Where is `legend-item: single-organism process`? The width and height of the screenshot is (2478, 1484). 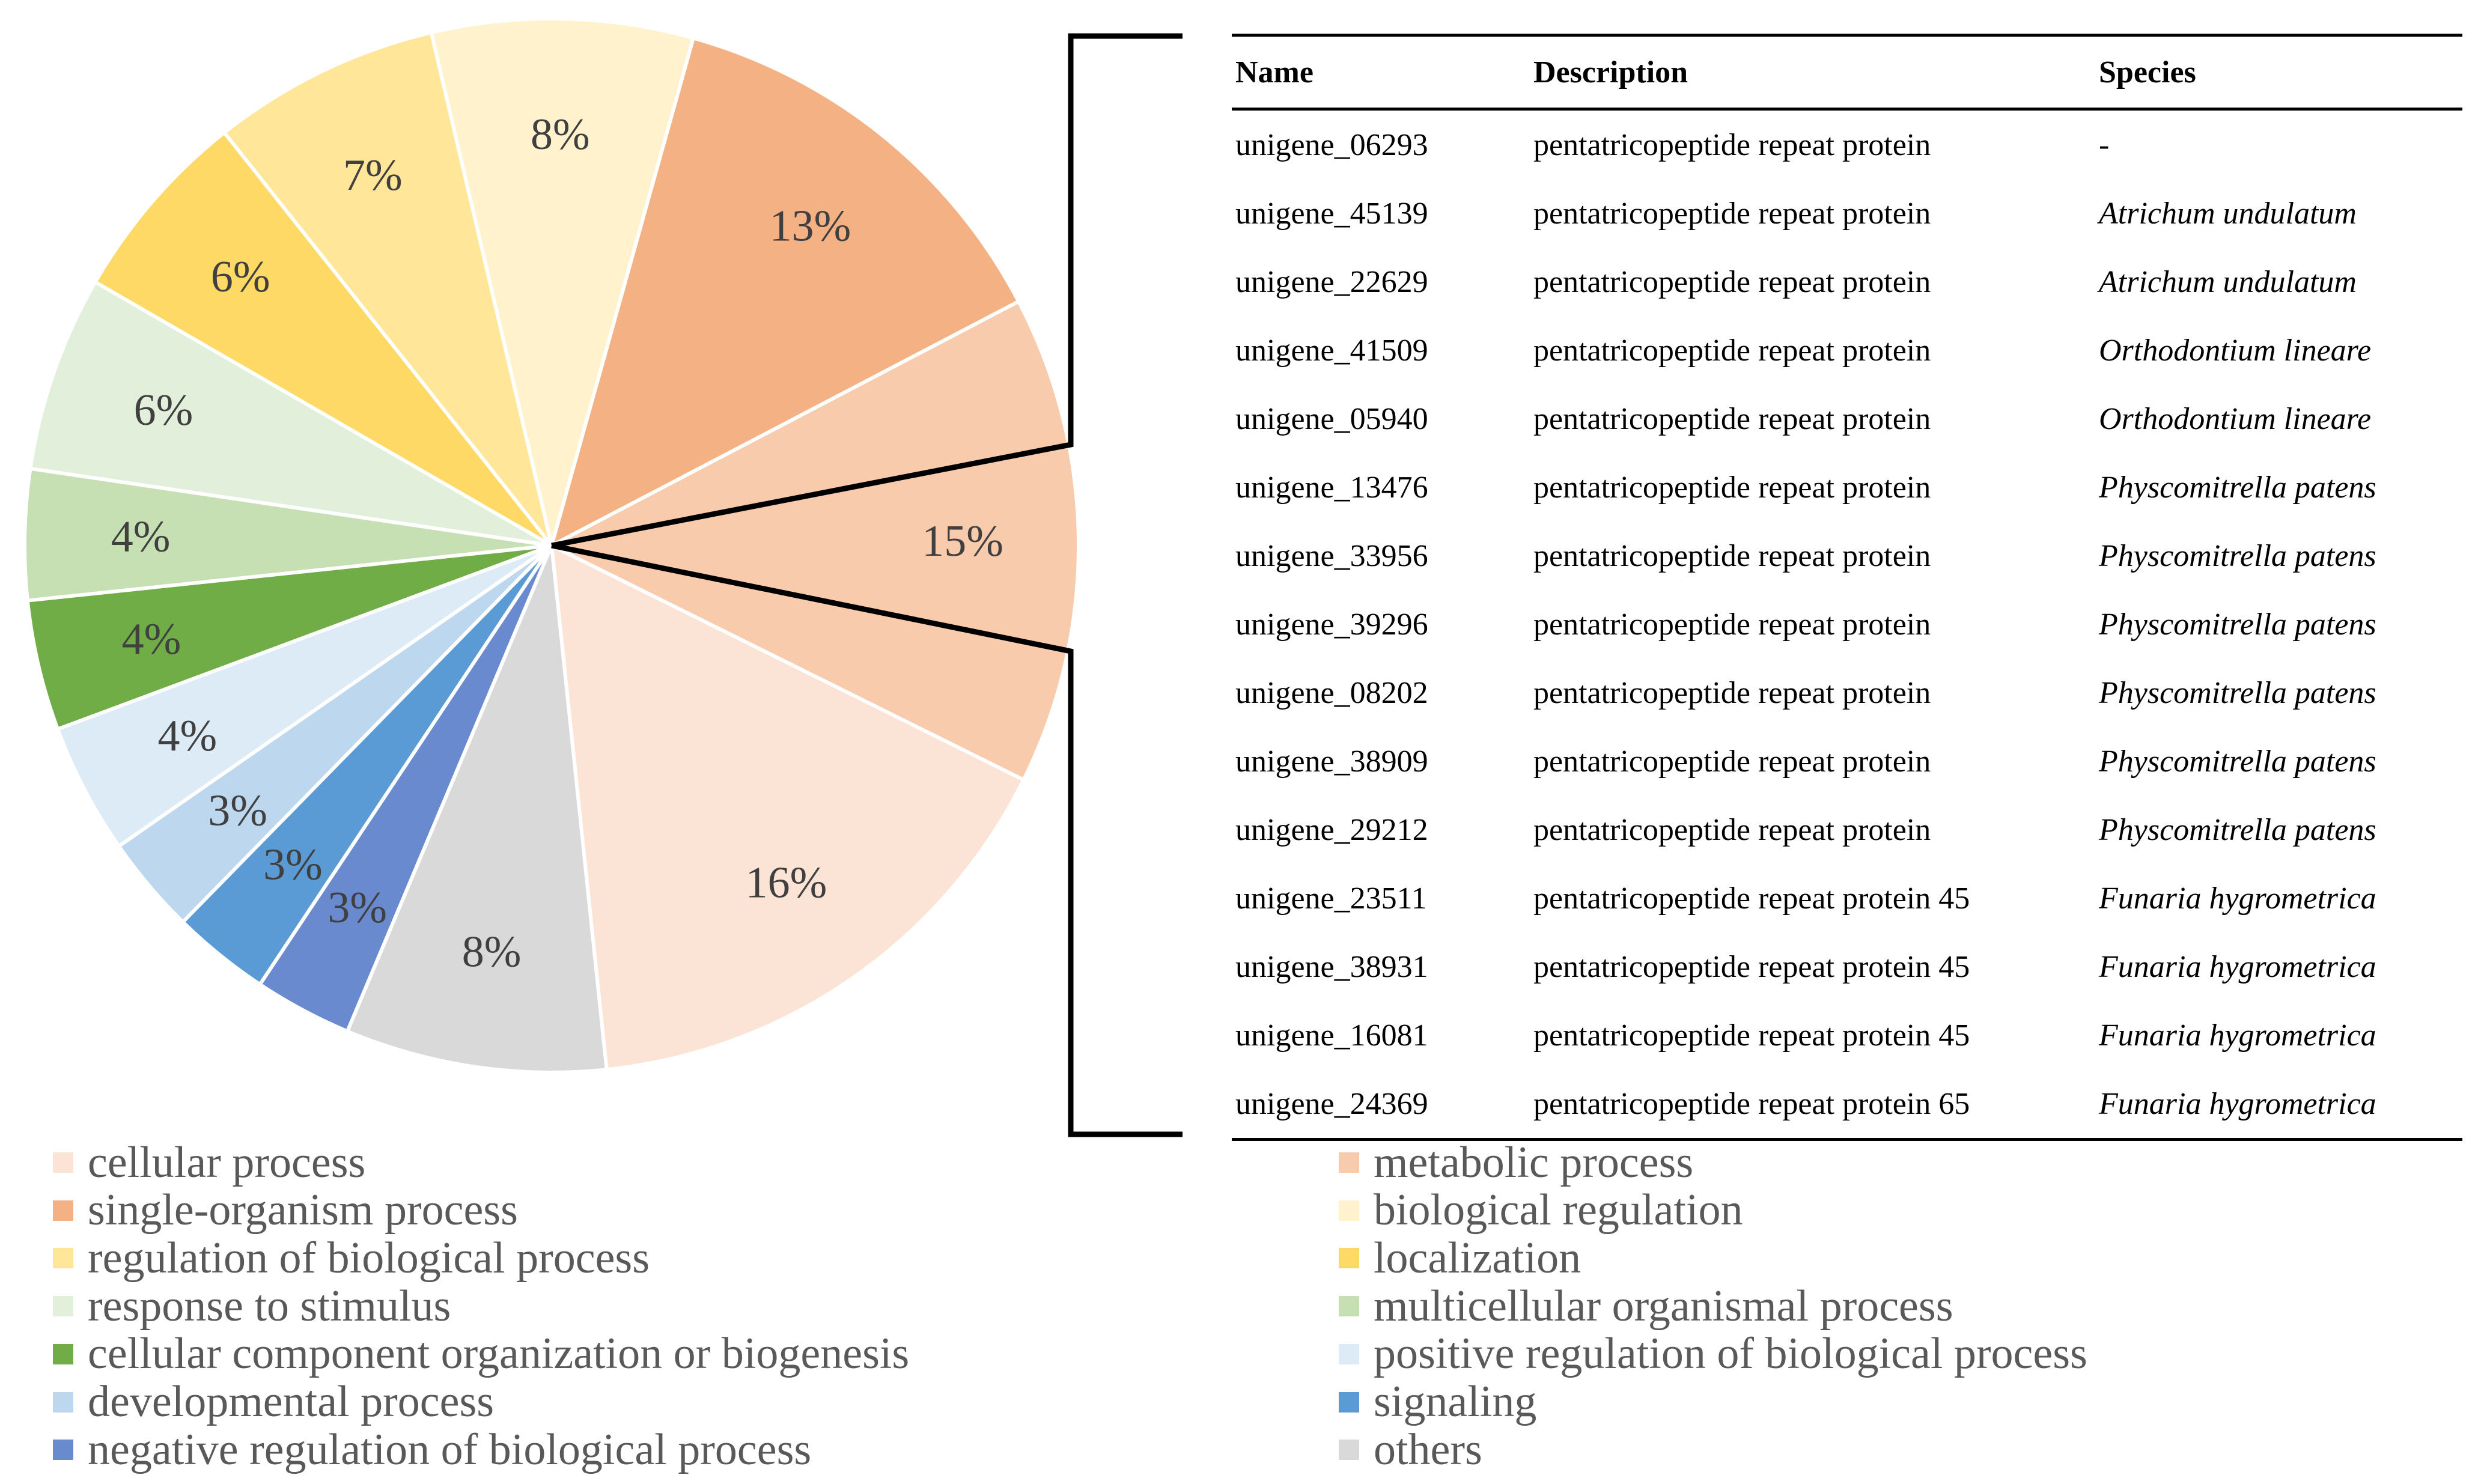 legend-item: single-organism process is located at coordinates (285, 1210).